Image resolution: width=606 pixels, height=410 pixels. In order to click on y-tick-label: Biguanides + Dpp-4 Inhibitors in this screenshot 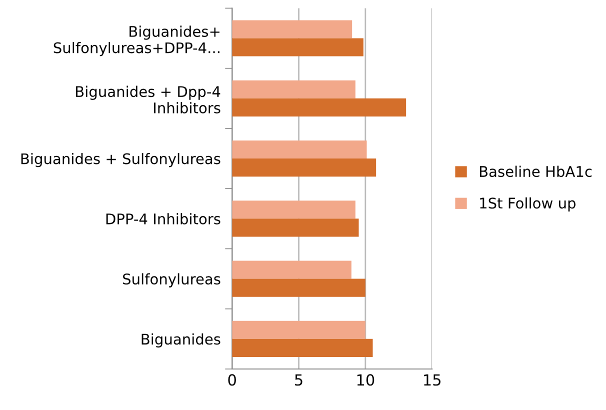, I will do `click(148, 100)`.